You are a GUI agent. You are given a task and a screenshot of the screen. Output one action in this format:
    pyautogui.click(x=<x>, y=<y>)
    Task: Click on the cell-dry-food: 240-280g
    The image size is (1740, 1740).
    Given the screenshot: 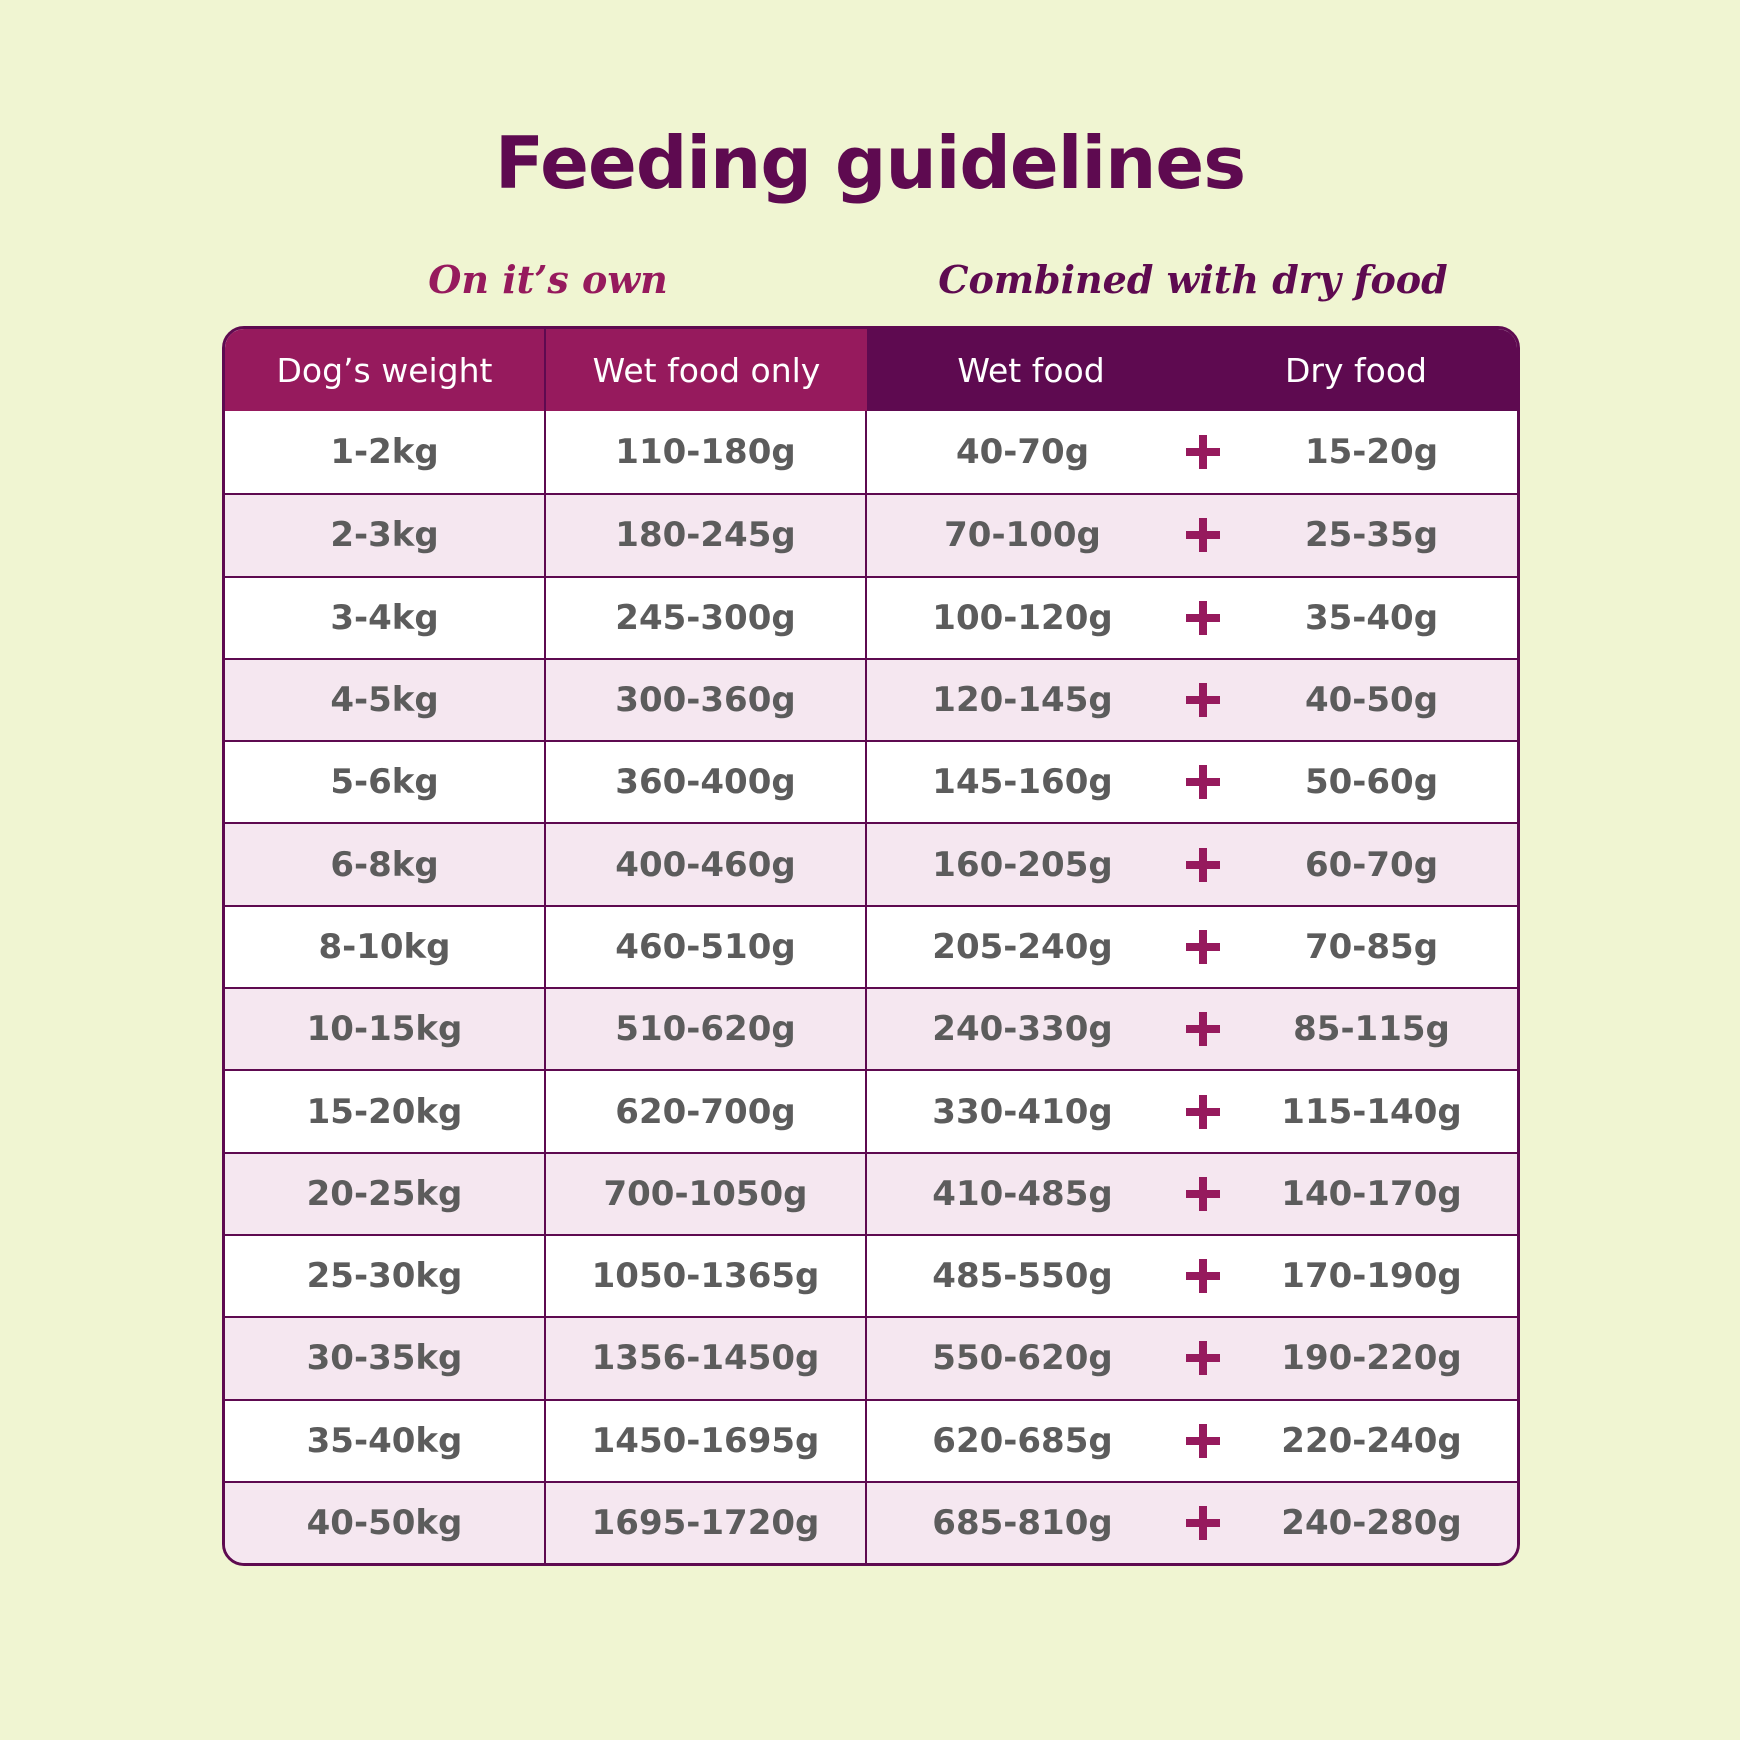 What is the action you would take?
    pyautogui.click(x=1371, y=1523)
    